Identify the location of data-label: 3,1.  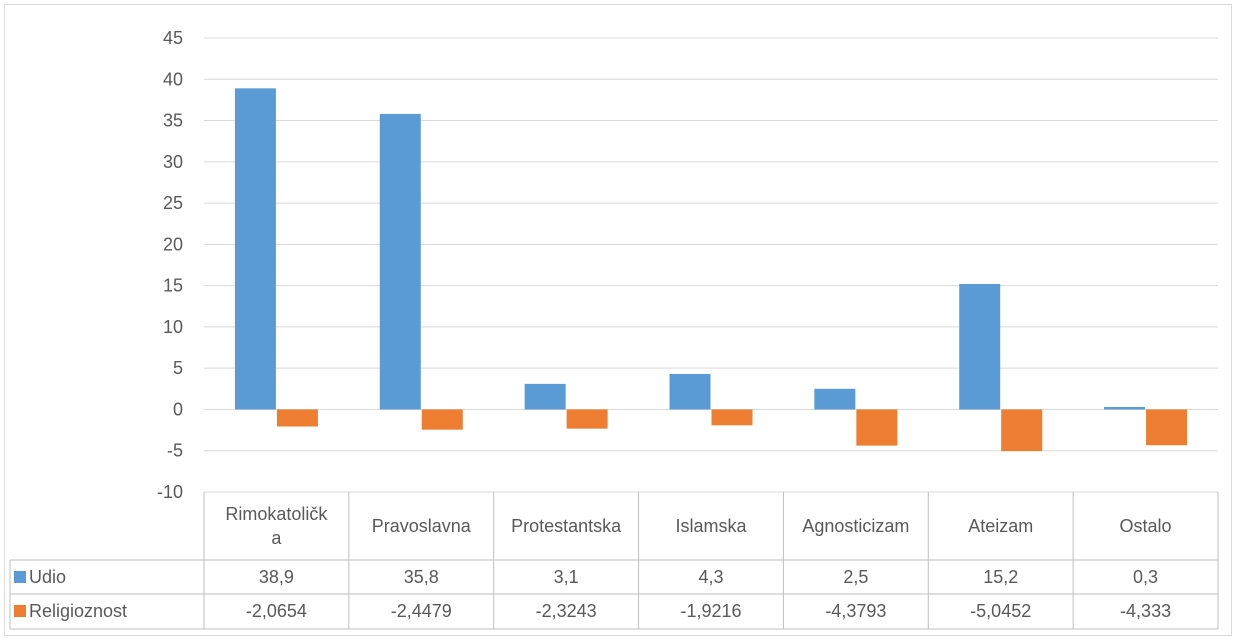
(566, 577).